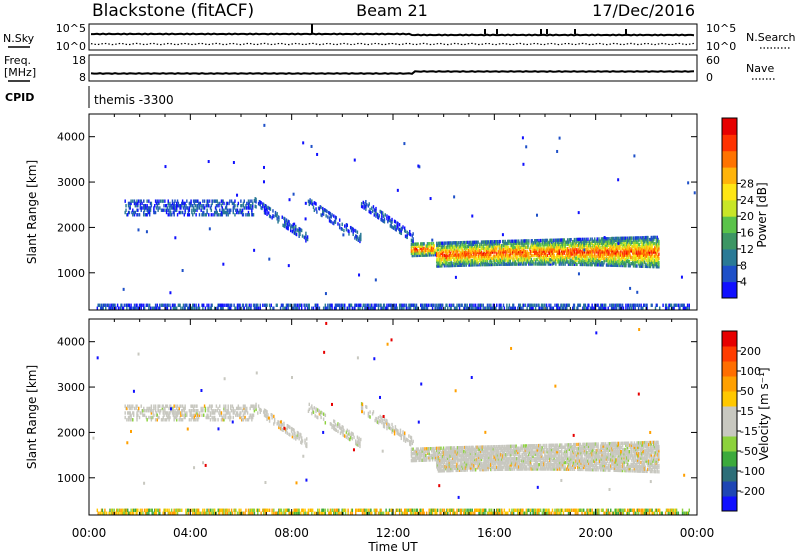  I want to click on power-ytick-label: 3000, so click(71, 182).